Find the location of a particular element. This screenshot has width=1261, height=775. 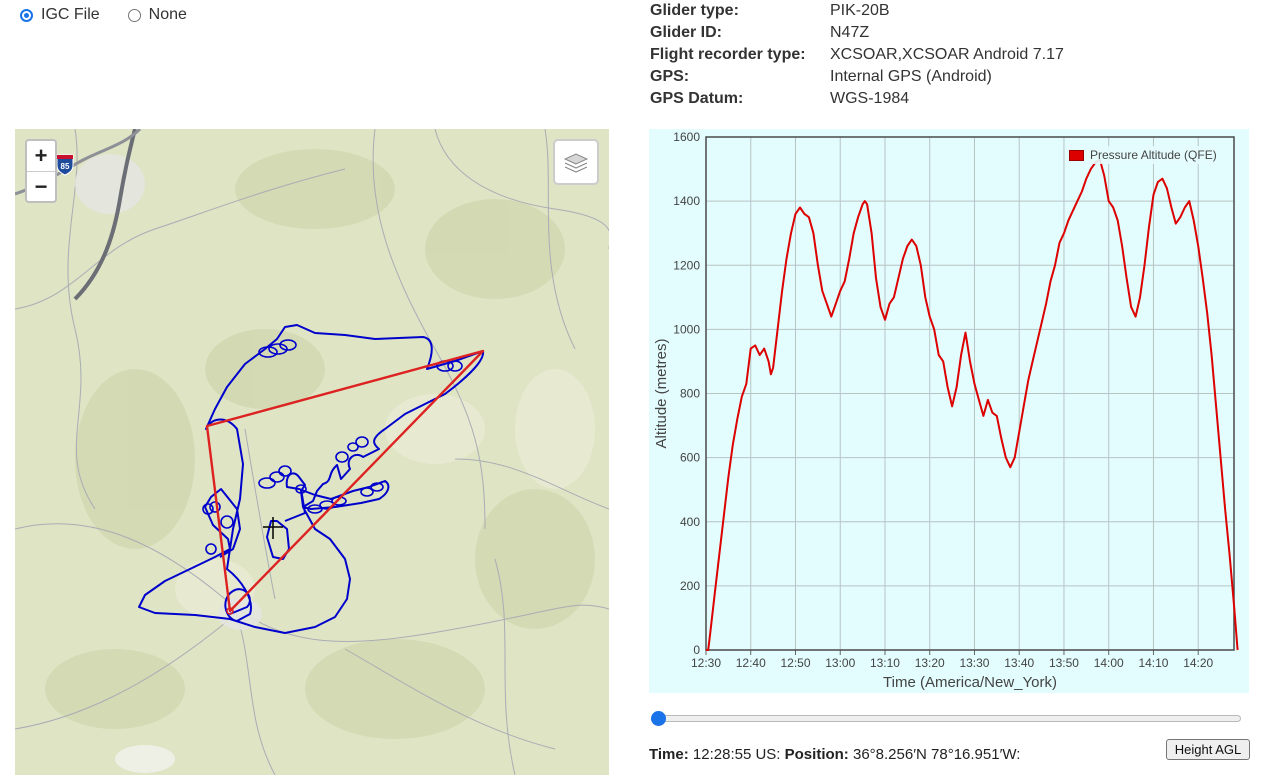

zoom-control: + − is located at coordinates (41, 171).